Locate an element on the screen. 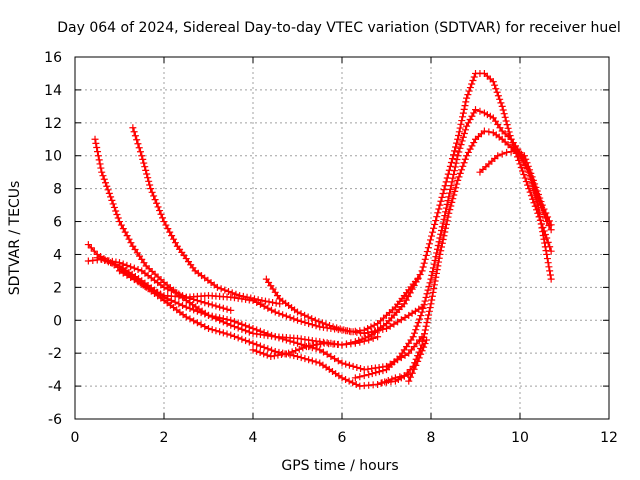 This screenshot has height=480, width=640. y-tick-label: 4 is located at coordinates (57, 255).